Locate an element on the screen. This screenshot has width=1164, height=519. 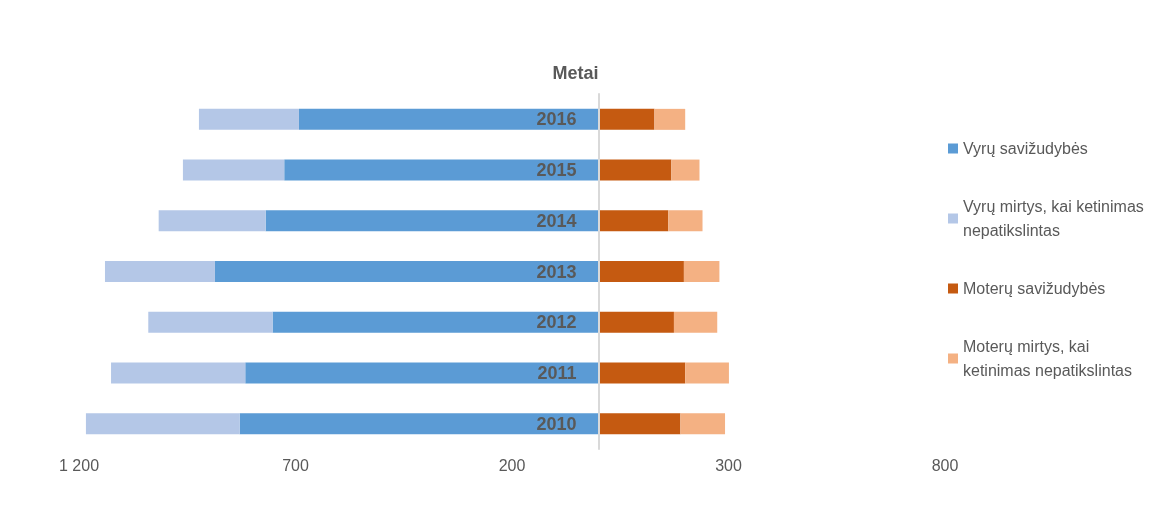
y-tick-label: 2014 is located at coordinates (556, 220).